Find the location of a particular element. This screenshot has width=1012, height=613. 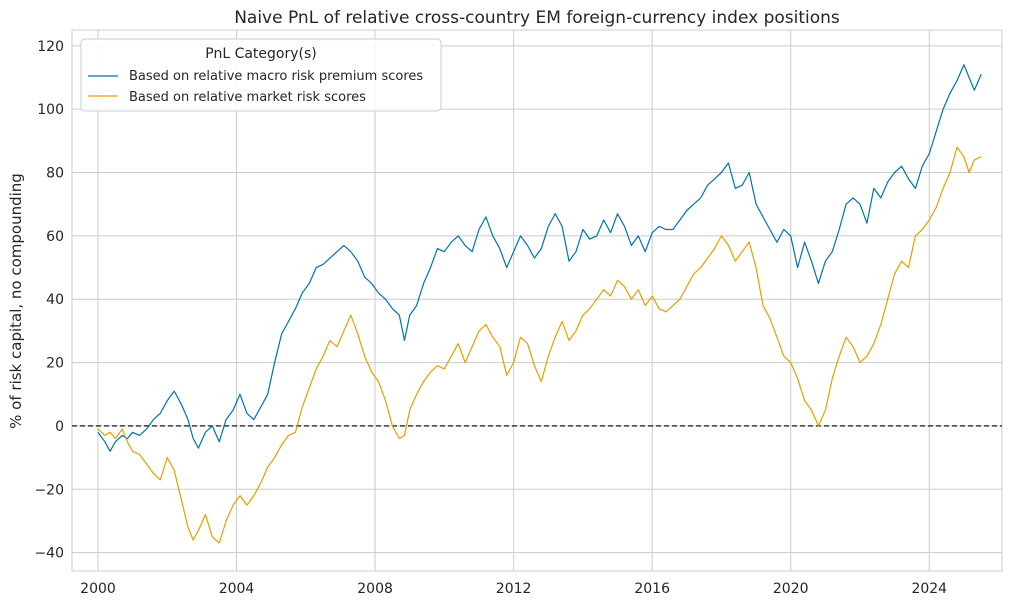

y-tick-label: 0 is located at coordinates (59, 427).